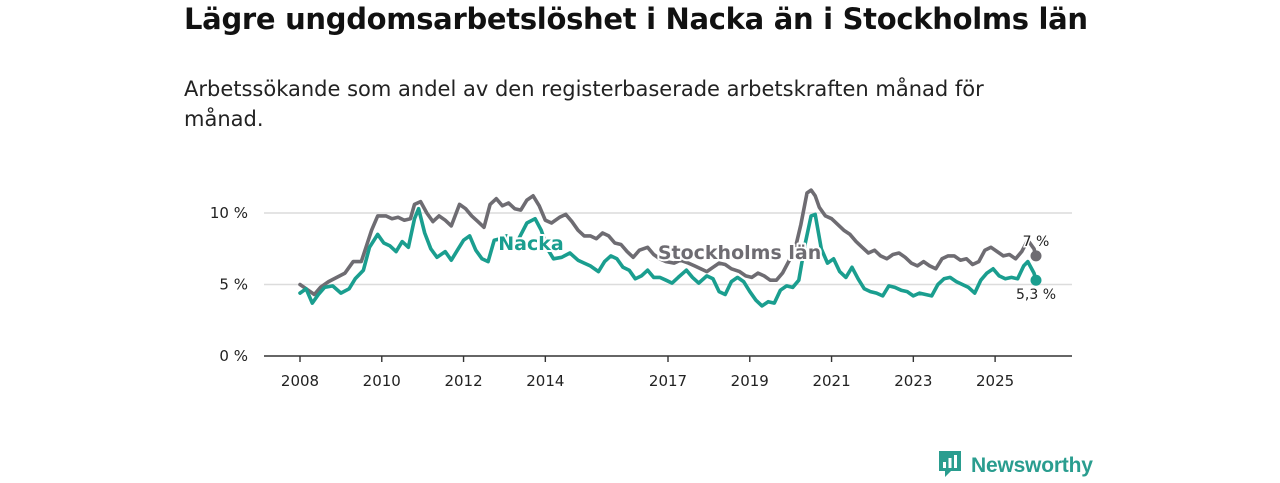 The height and width of the screenshot is (483, 1280). What do you see at coordinates (1032, 465) in the screenshot?
I see `brand-name: Newsworthy` at bounding box center [1032, 465].